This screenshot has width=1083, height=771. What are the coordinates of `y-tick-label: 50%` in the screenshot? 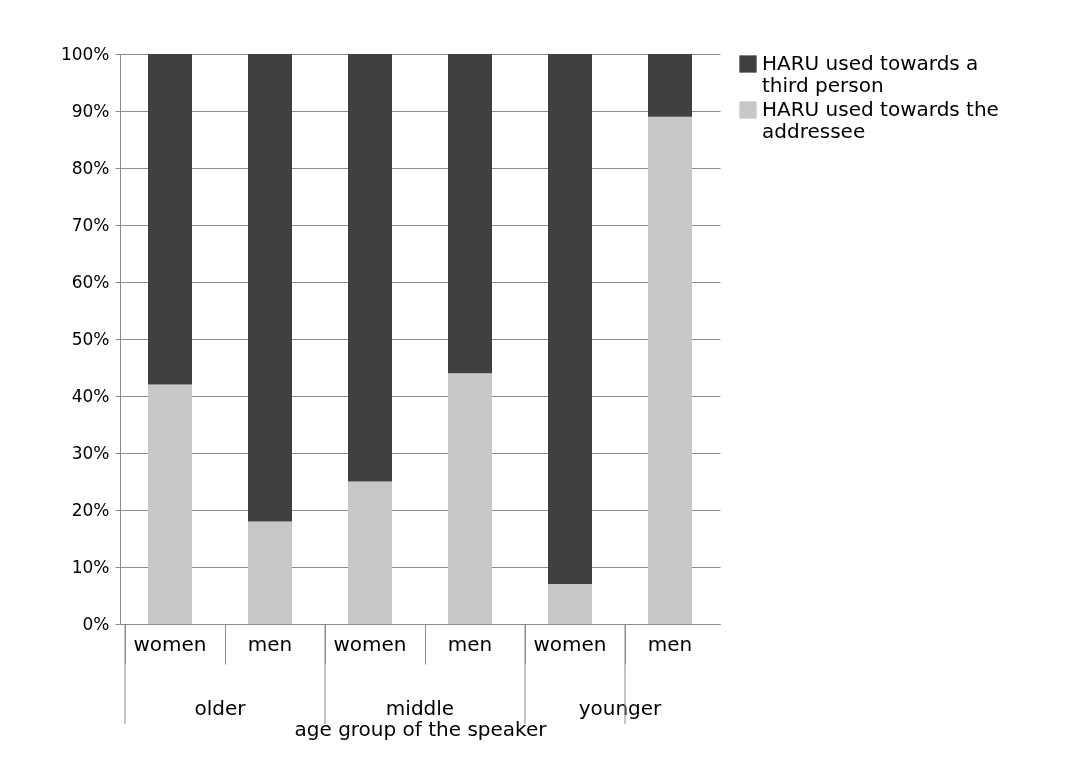 It's located at (90, 338).